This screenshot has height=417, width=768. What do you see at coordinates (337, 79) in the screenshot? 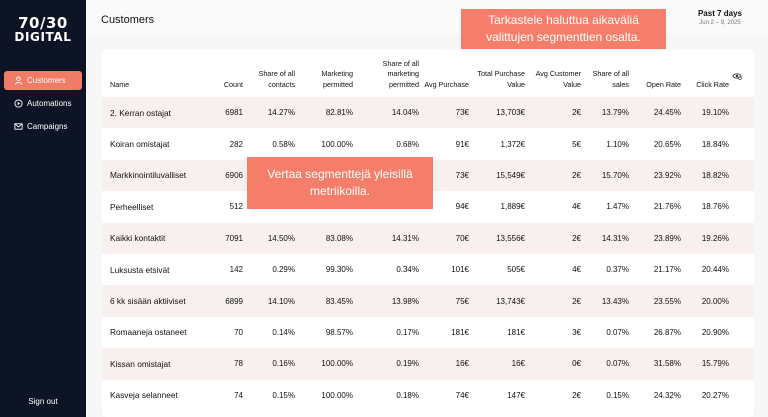
I see `column-header: Marketing permitted` at bounding box center [337, 79].